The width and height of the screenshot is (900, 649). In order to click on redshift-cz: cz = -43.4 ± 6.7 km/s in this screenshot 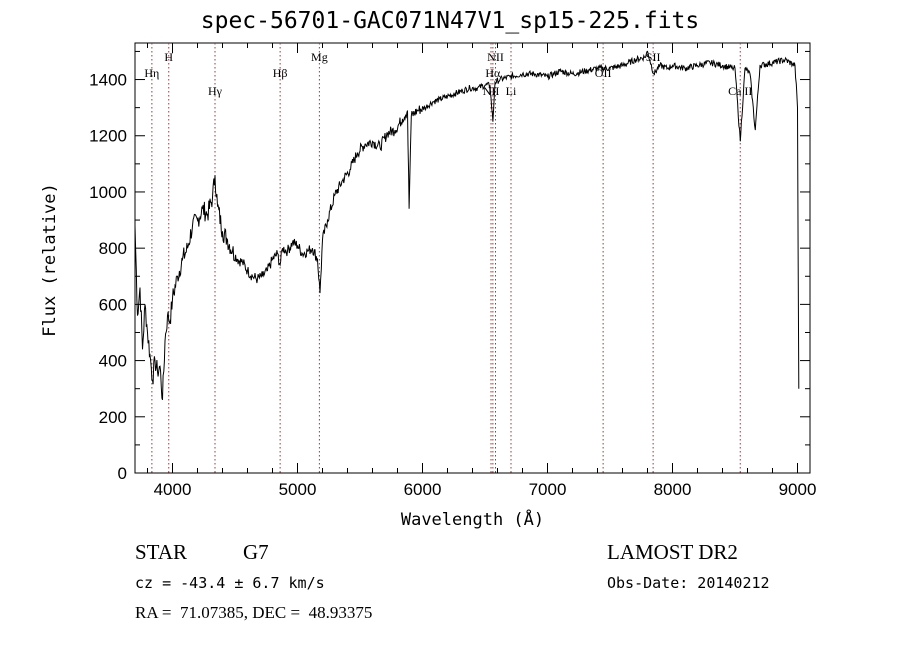, I will do `click(230, 583)`.